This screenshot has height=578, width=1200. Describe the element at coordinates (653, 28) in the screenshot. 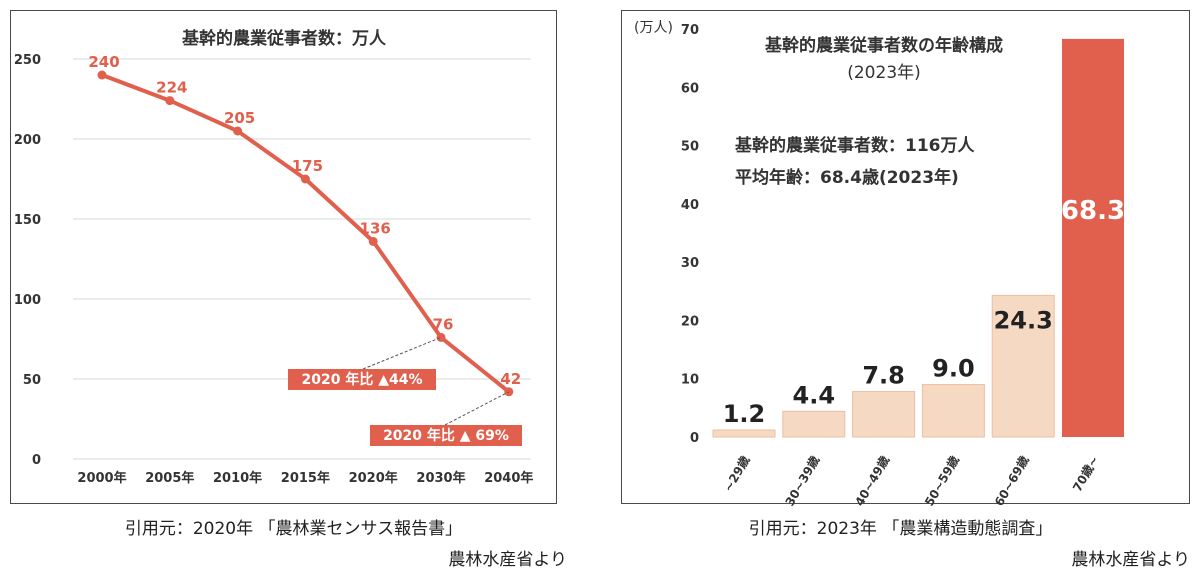

I see `unit-label: (万人)` at that location.